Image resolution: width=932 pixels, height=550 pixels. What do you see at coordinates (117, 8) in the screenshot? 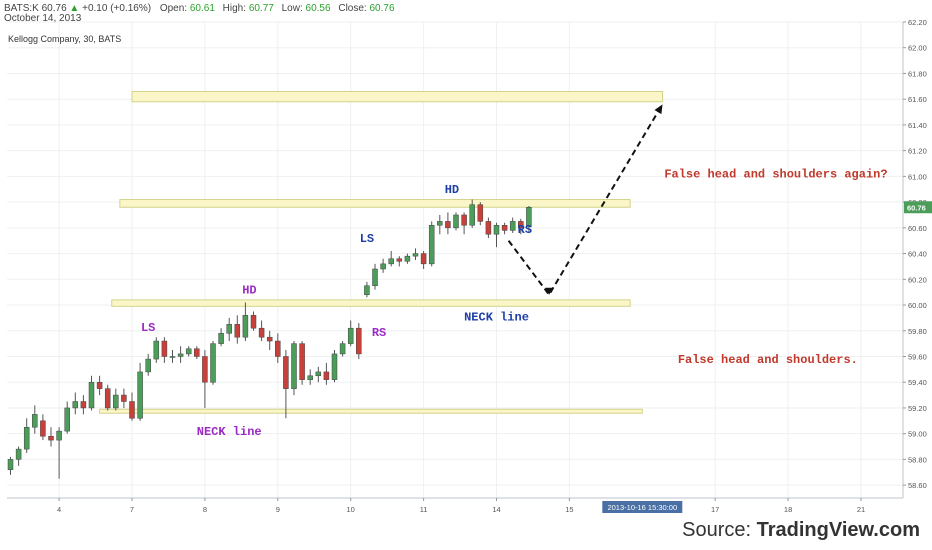
I see `change-value: +0.10 (+0.16%)` at bounding box center [117, 8].